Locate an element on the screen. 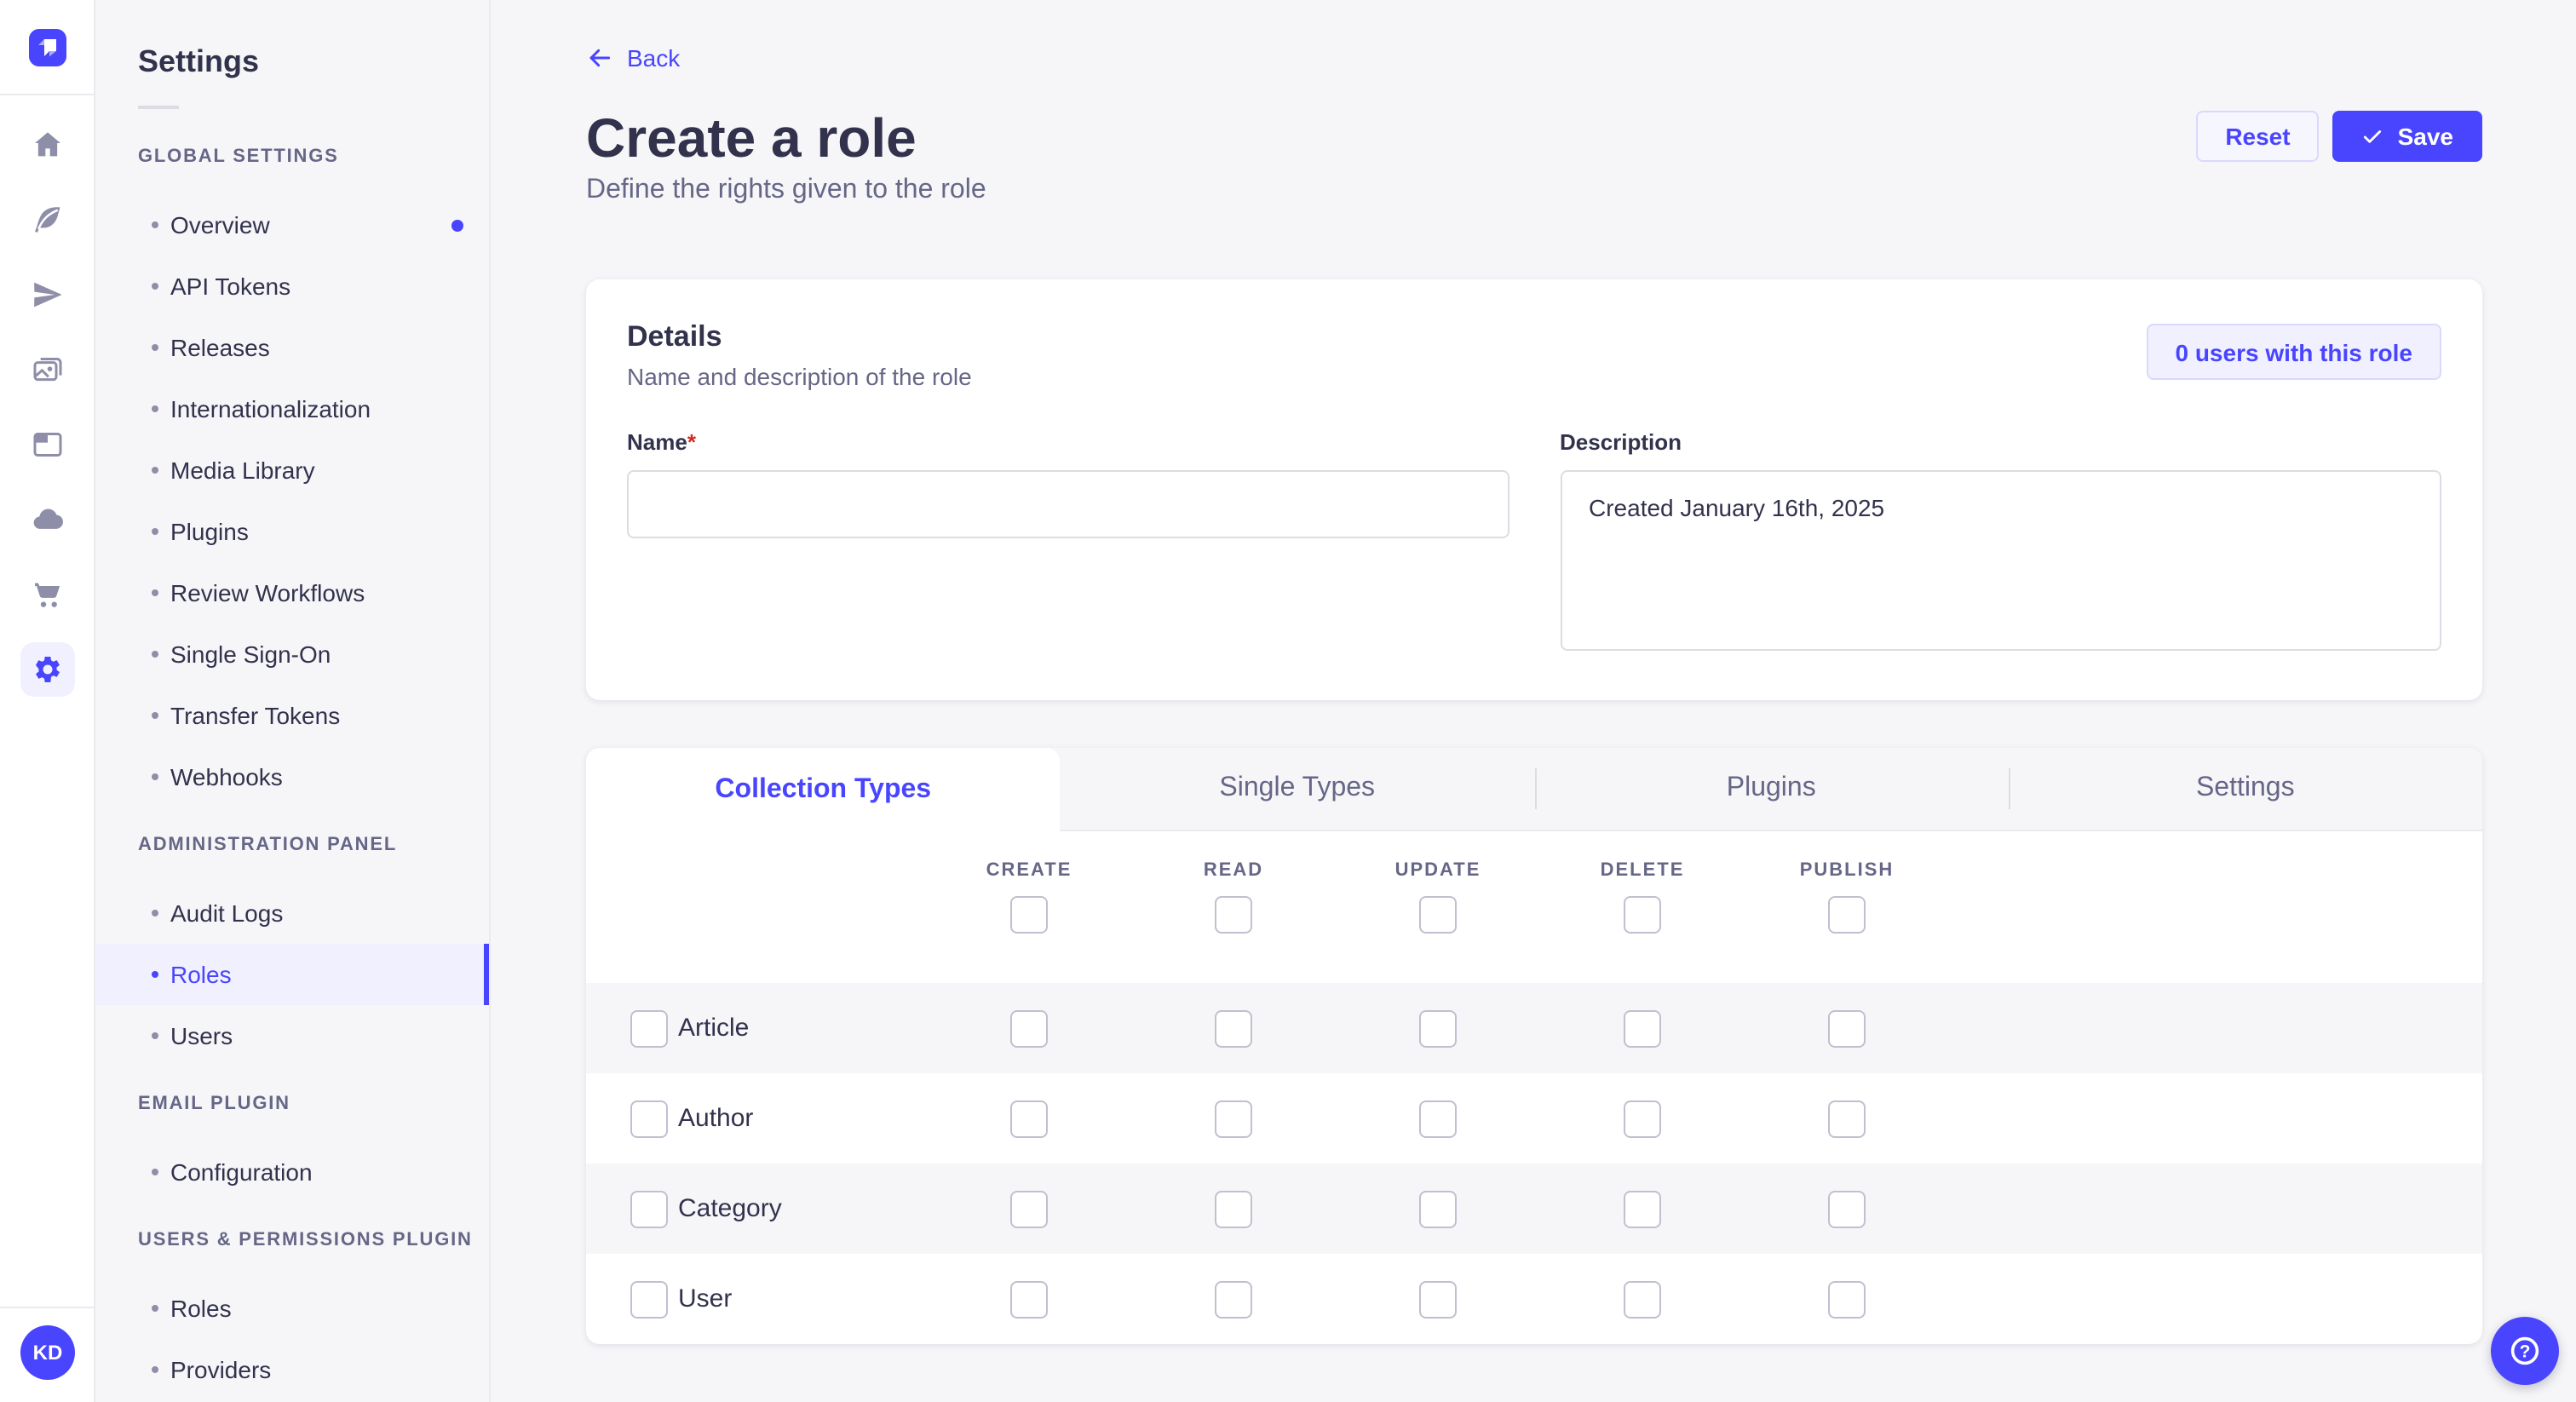  permissions-table-header: CREATE READ UPDATE DELETE PUBLISH is located at coordinates (1534, 907).